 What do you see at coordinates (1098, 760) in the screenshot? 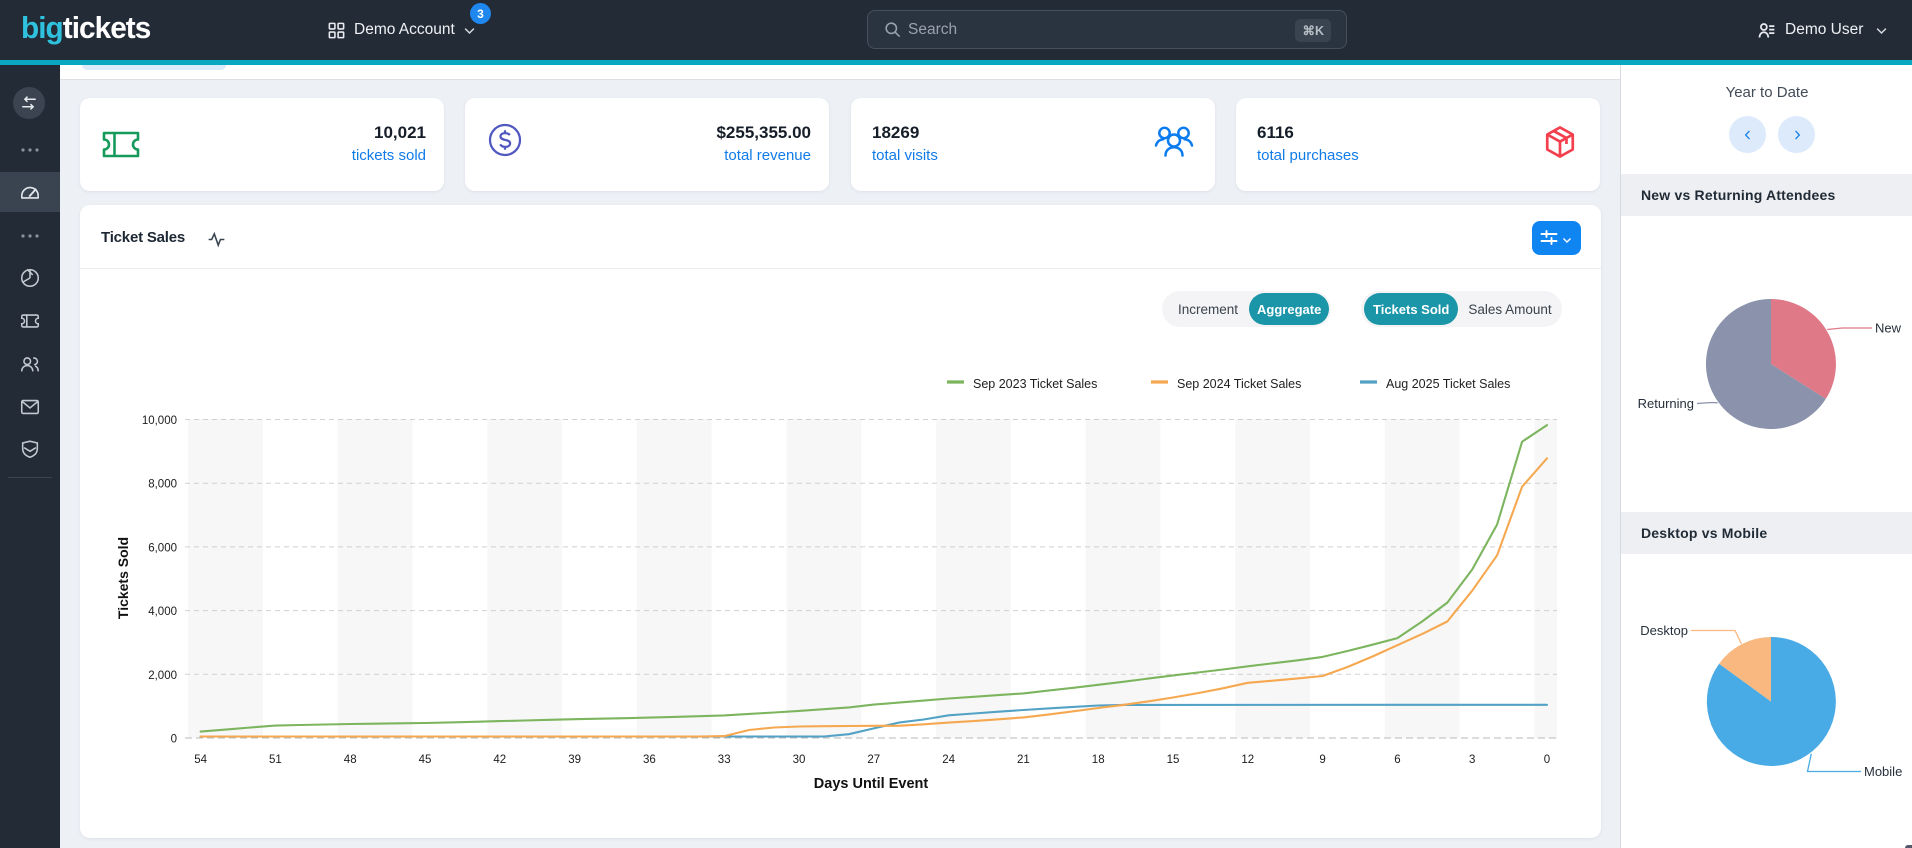
I see `svg-text: 18` at bounding box center [1098, 760].